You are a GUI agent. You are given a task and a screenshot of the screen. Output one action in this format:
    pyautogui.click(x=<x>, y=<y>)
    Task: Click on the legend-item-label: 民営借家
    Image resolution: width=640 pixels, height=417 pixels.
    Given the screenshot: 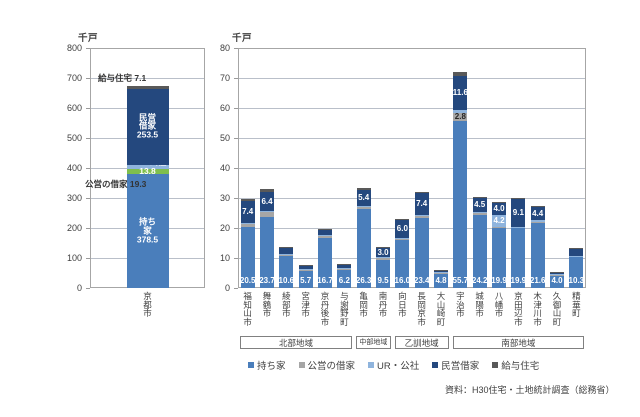 What is the action you would take?
    pyautogui.click(x=460, y=366)
    